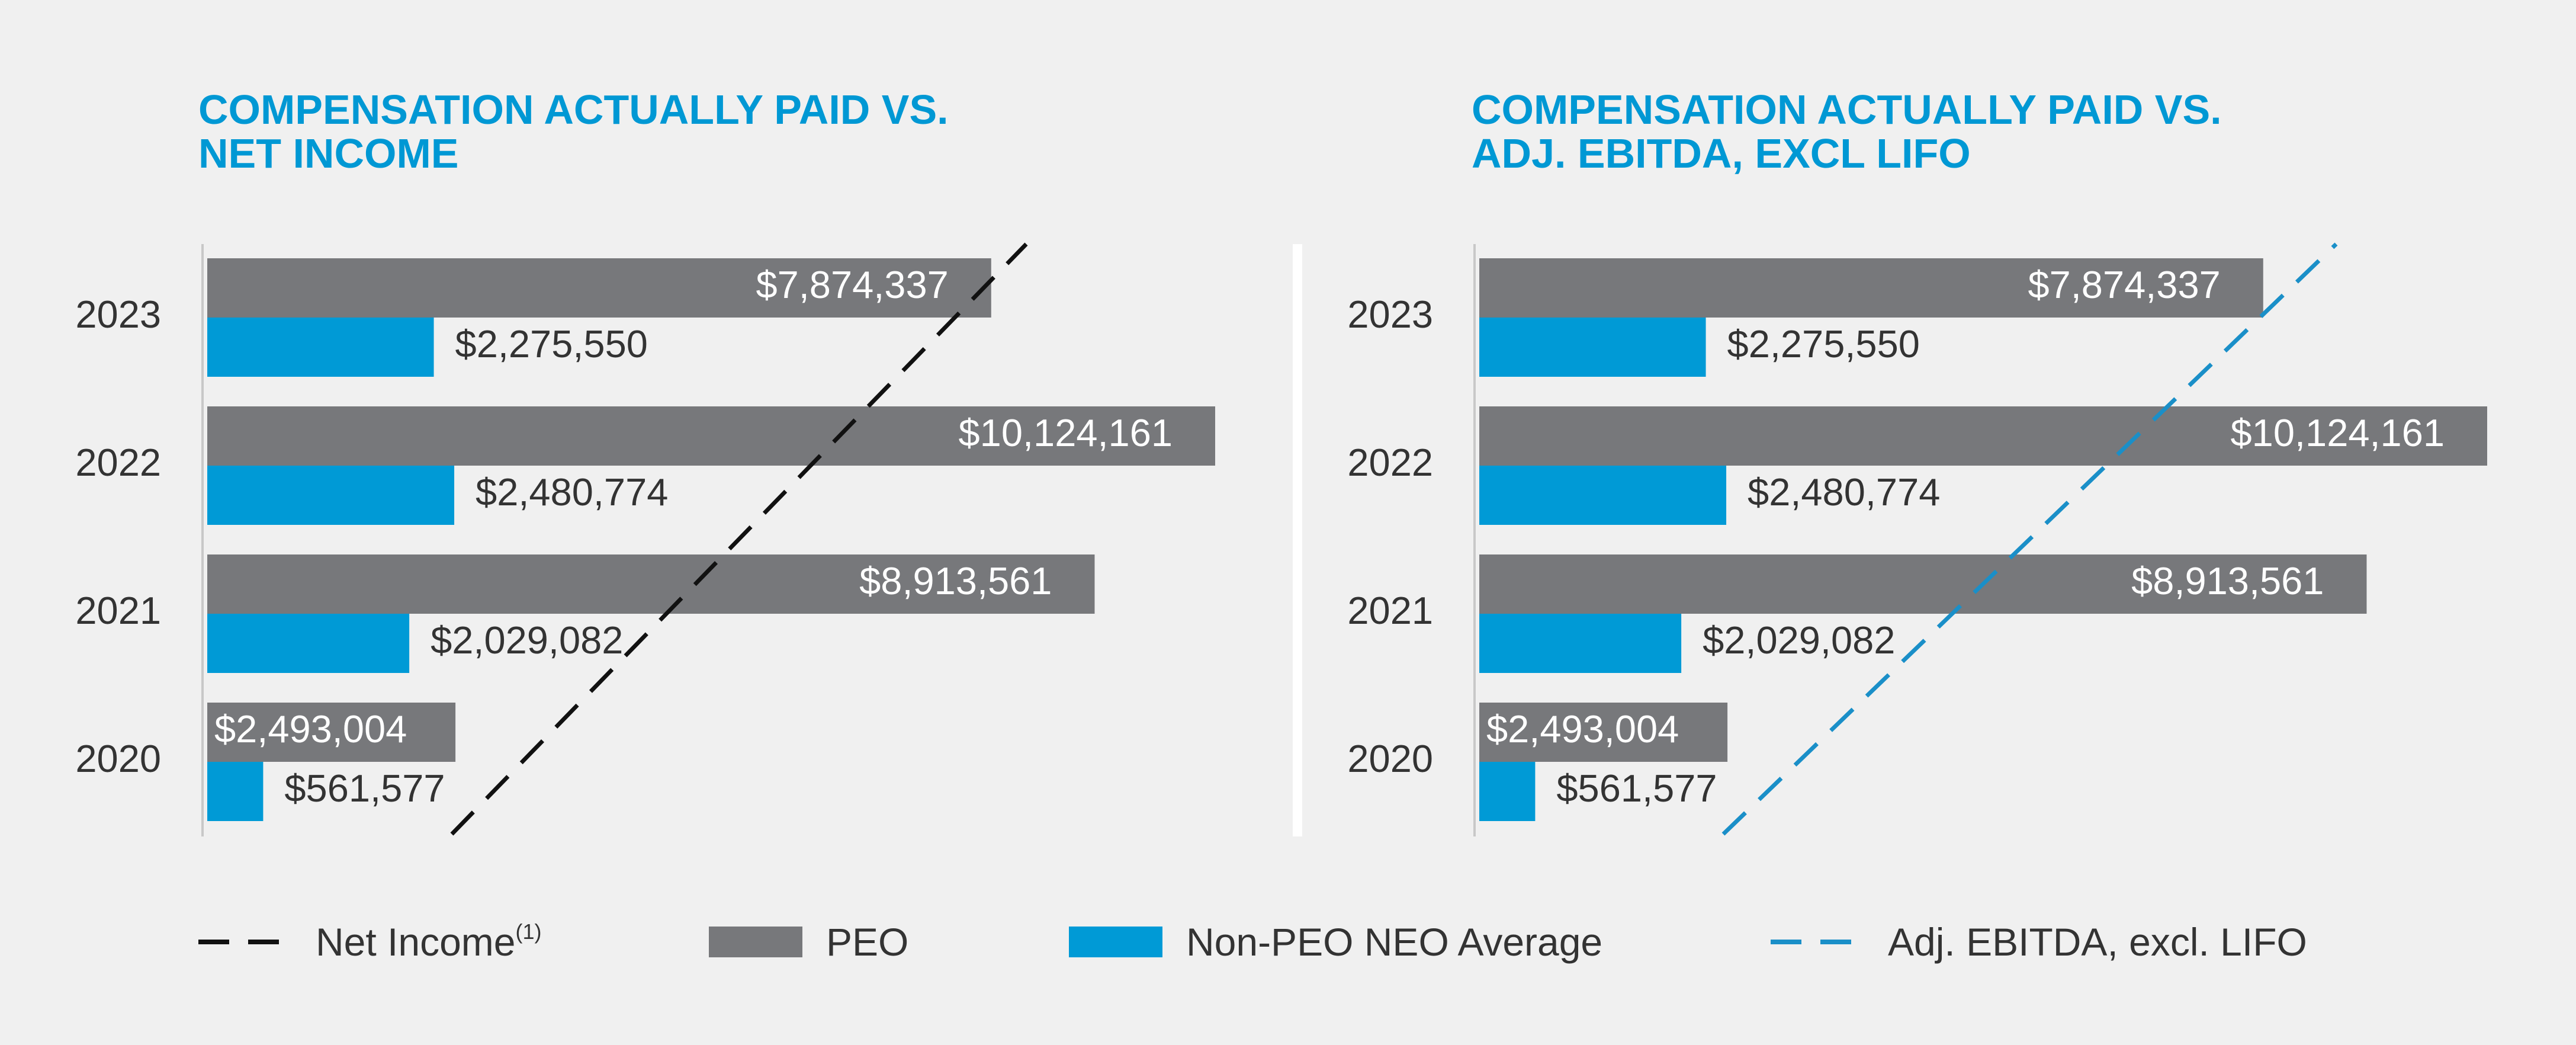  Describe the element at coordinates (528, 931) in the screenshot. I see `footnote-marker: (1)` at that location.